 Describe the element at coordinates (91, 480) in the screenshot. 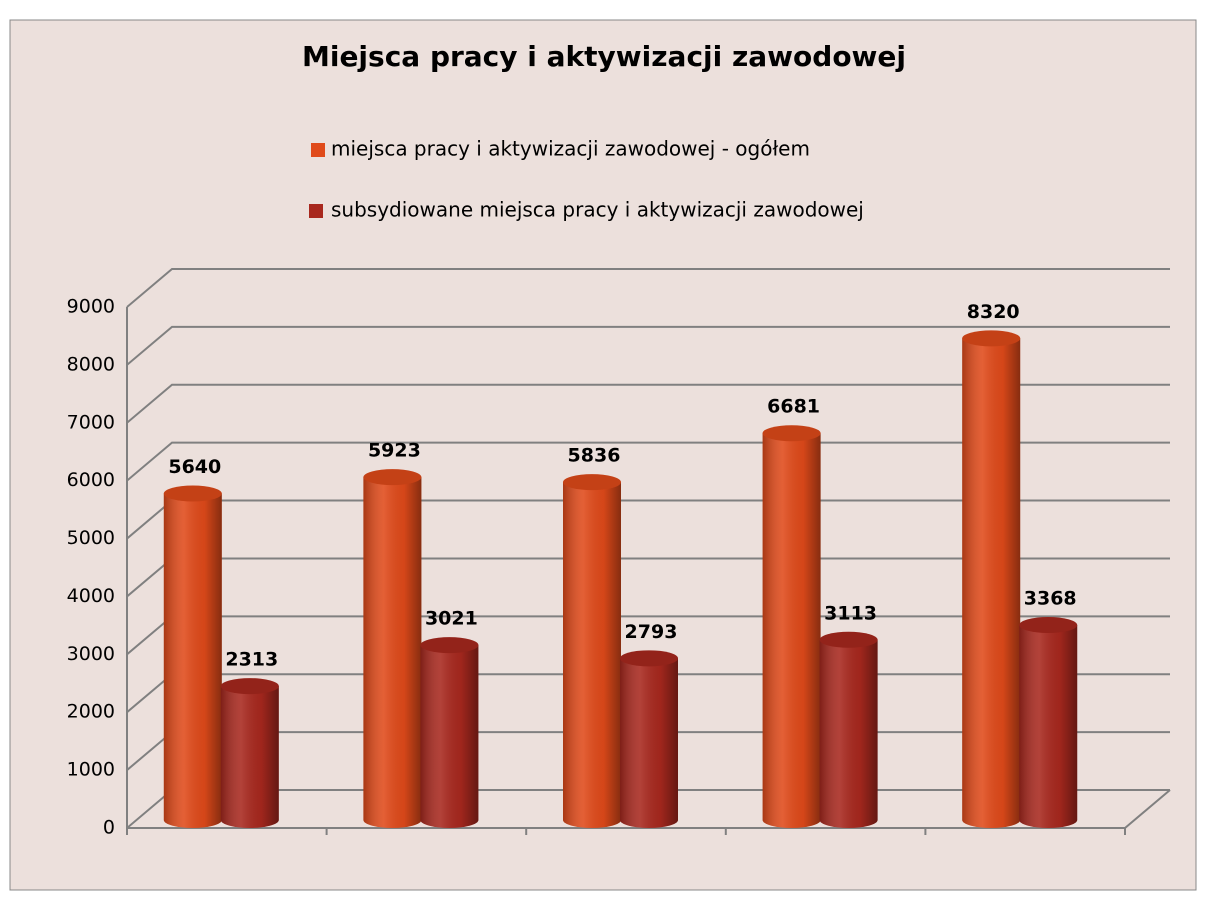

I see `y-tick-label: 6000` at that location.